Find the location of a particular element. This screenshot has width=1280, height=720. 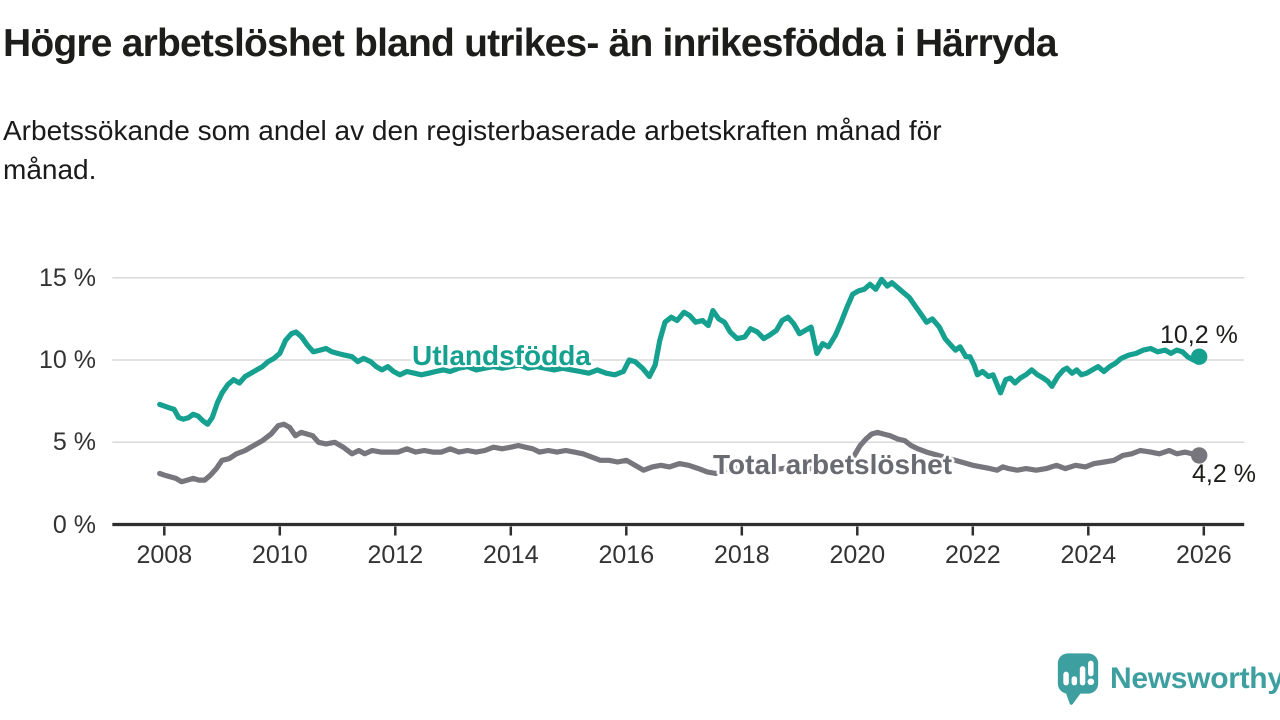

x-tick-label: 2010 is located at coordinates (279, 555).